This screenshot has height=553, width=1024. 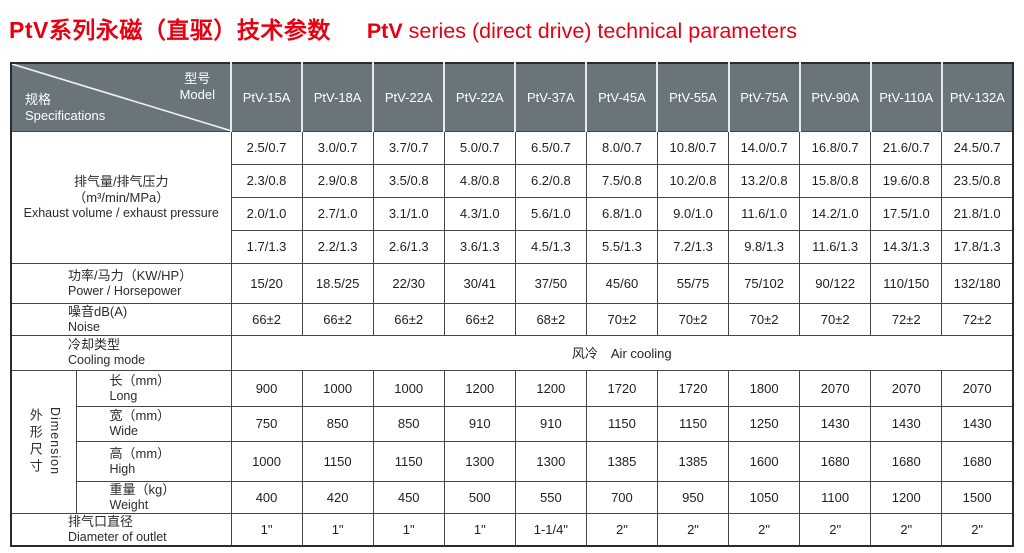 I want to click on sub-label-zh: 重量（kg）, so click(x=142, y=489).